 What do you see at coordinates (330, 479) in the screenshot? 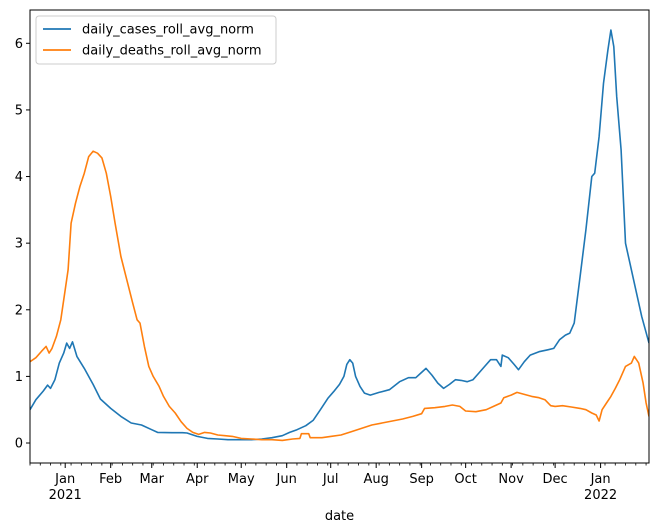
I see `x-tick-label: Jul` at bounding box center [330, 479].